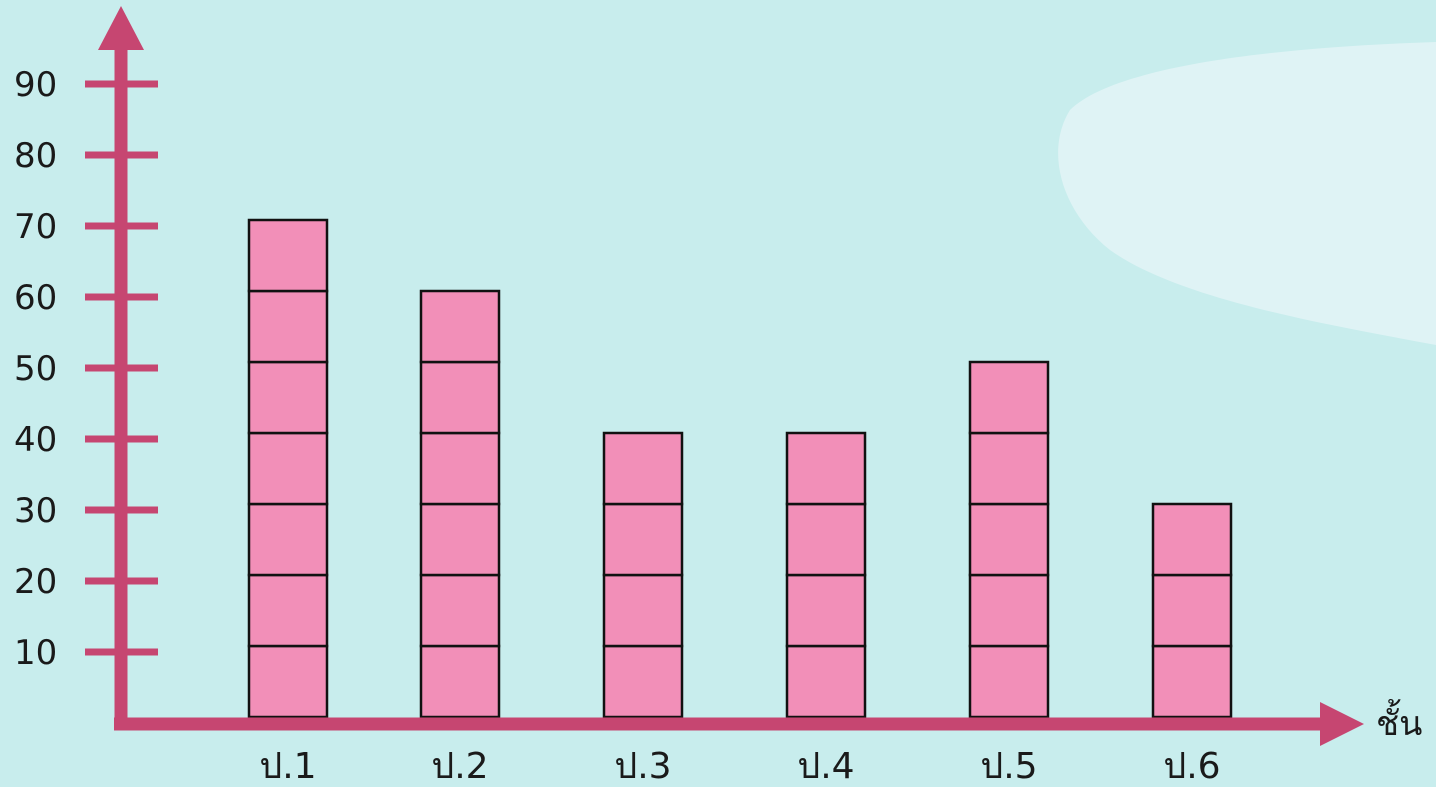  Describe the element at coordinates (825, 766) in the screenshot. I see `category-label: ป.4` at that location.